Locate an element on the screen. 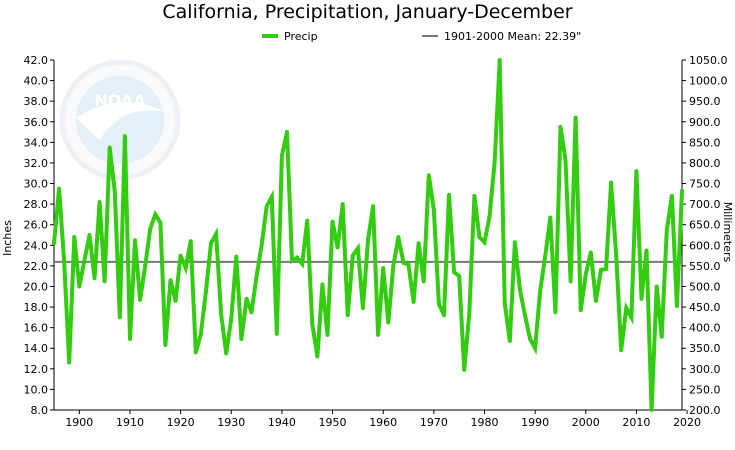 The height and width of the screenshot is (450, 735). y-tick-label: 10.0 is located at coordinates (36, 389).